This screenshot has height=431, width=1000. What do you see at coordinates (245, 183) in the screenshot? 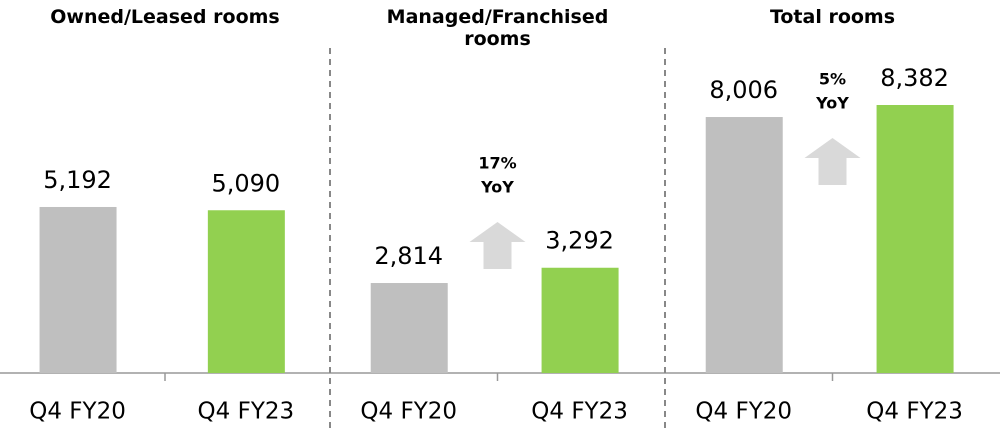
I see `value-label: 5,090` at bounding box center [245, 183].